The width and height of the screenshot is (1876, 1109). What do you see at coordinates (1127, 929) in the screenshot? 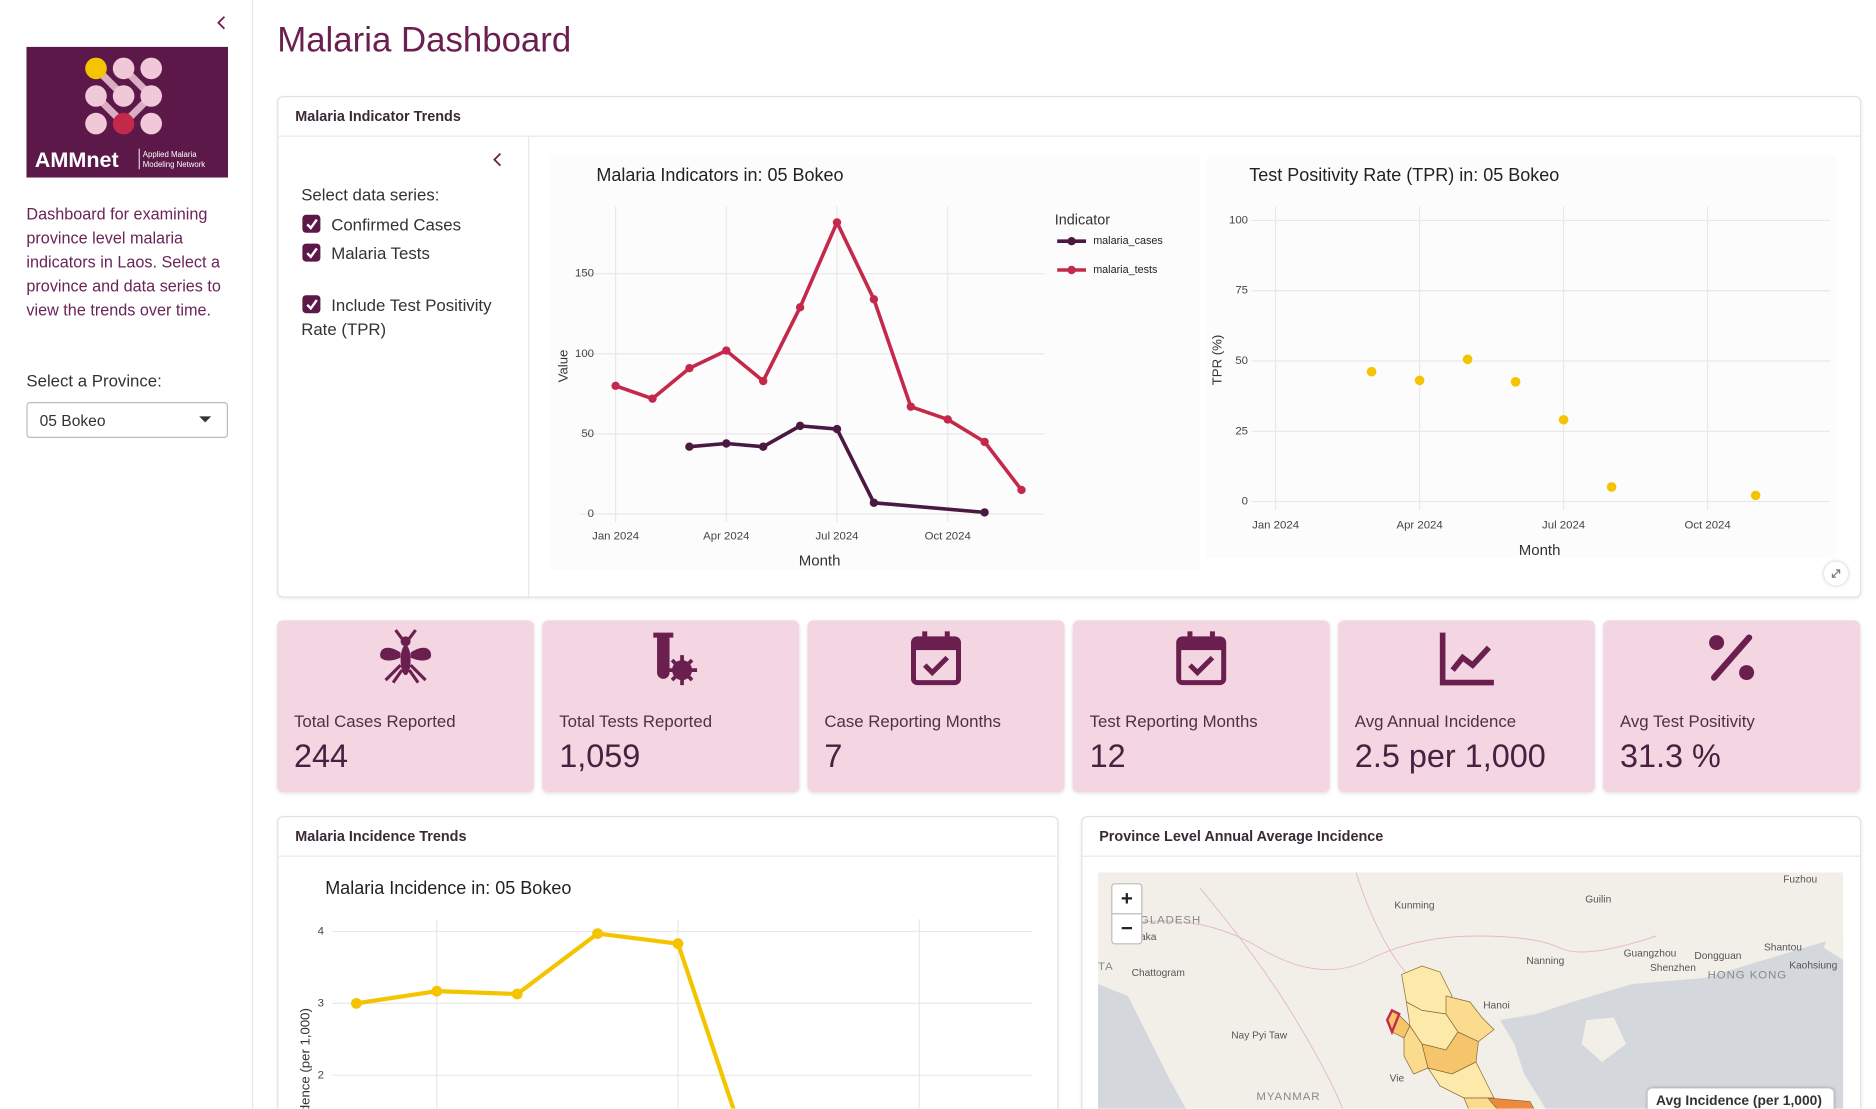
I see `zoom-out-button: −` at bounding box center [1127, 929].